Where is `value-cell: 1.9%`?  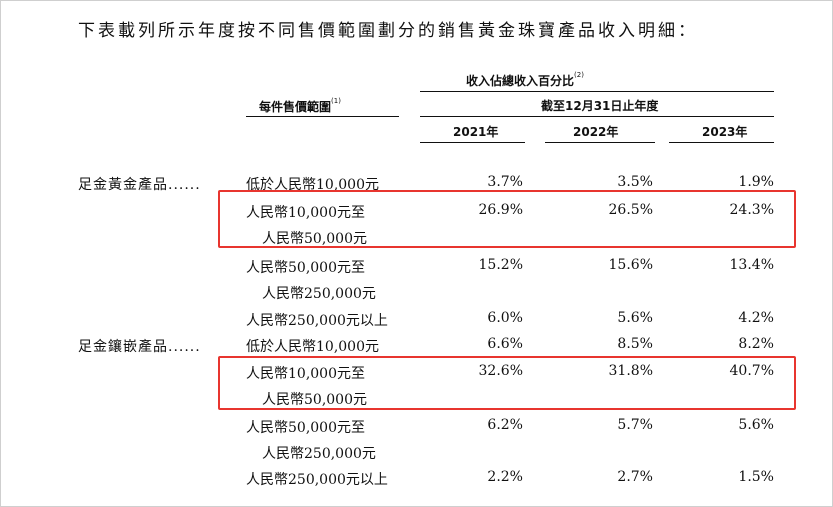 value-cell: 1.9% is located at coordinates (756, 182).